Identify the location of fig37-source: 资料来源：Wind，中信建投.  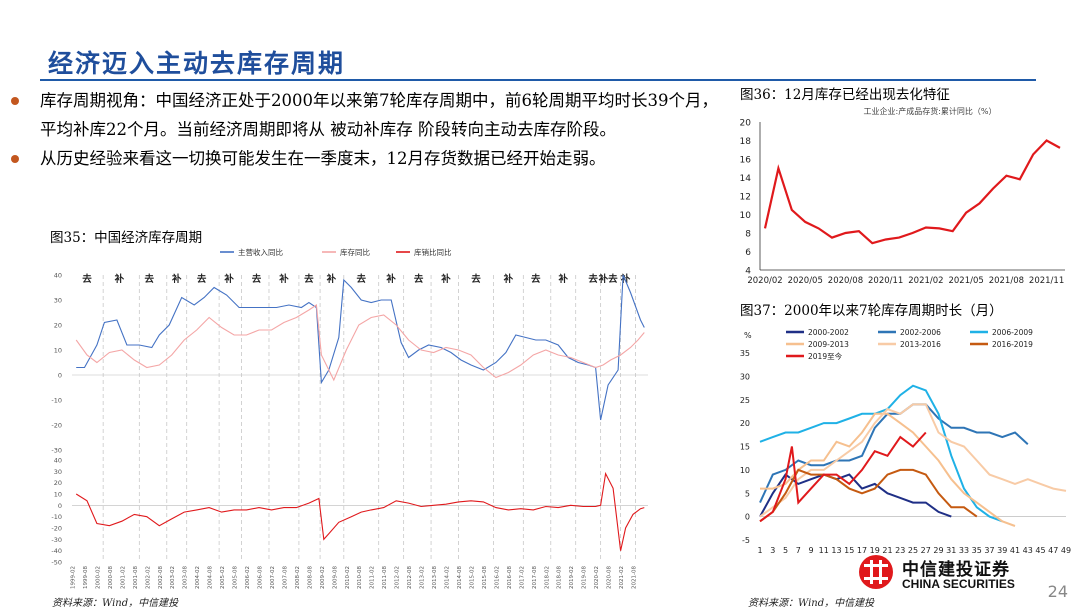
(811, 603).